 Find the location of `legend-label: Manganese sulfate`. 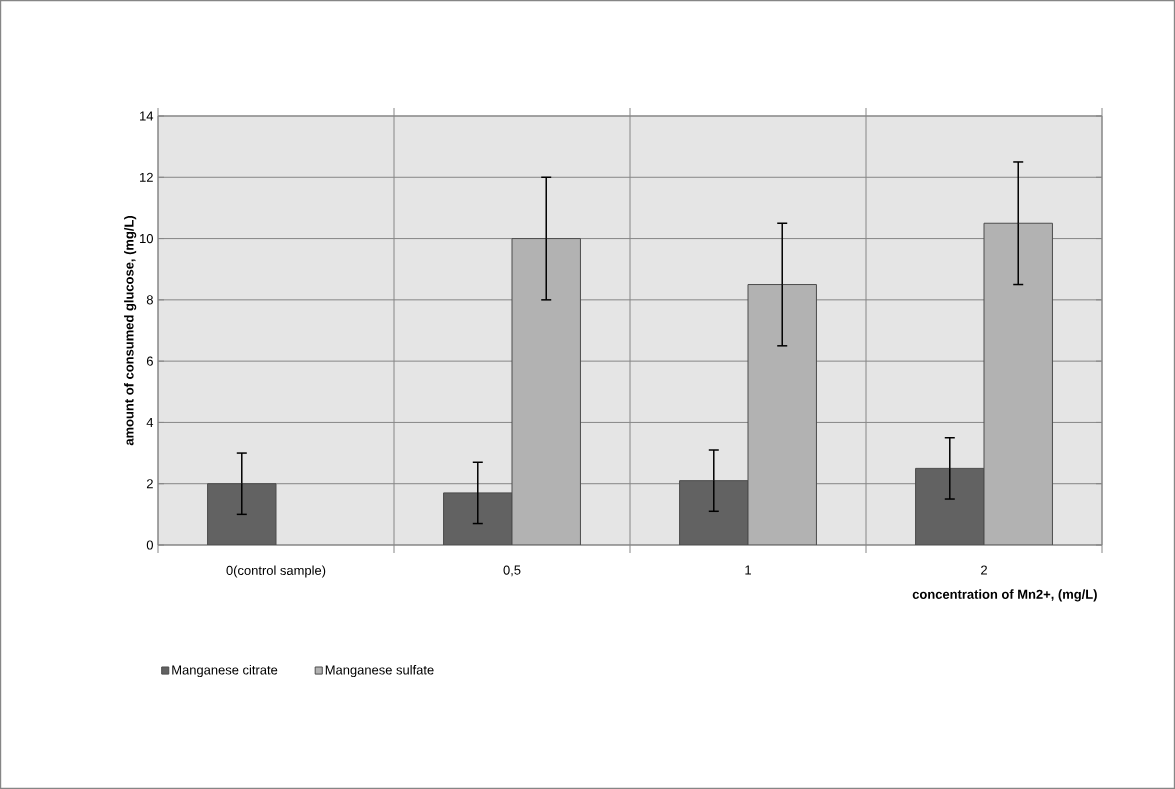

legend-label: Manganese sulfate is located at coordinates (379, 671).